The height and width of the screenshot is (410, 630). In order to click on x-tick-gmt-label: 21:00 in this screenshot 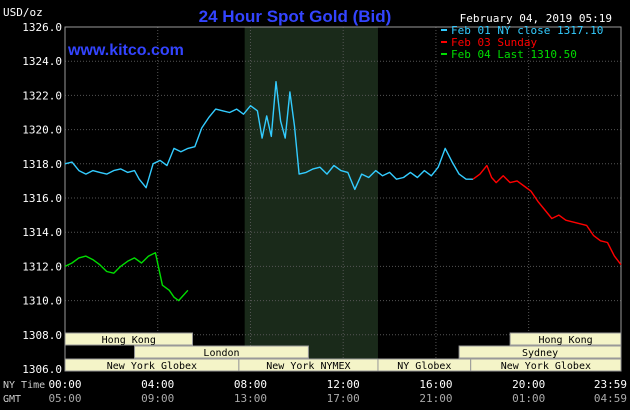, I will do `click(435, 398)`.